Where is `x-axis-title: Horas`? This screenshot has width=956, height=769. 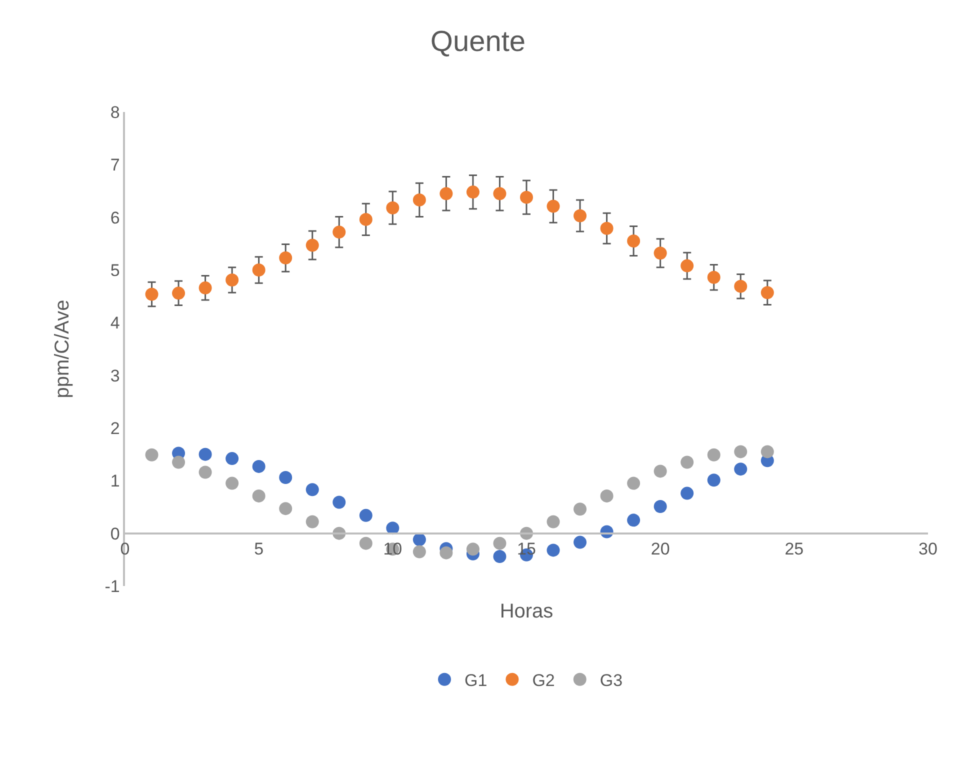
x-axis-title: Horas is located at coordinates (527, 611).